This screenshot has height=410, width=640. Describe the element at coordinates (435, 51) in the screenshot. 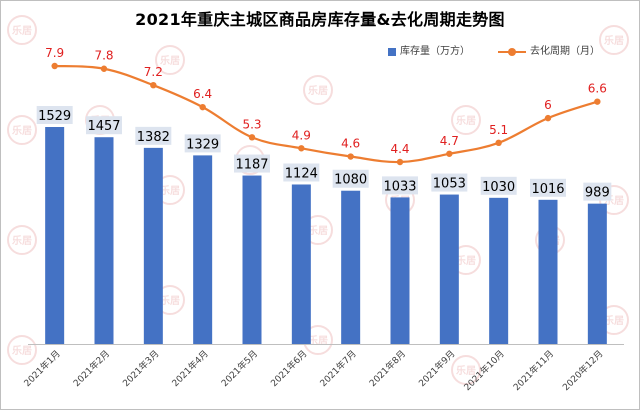

I see `legend-label-inventory: 库存量（万方）` at that location.